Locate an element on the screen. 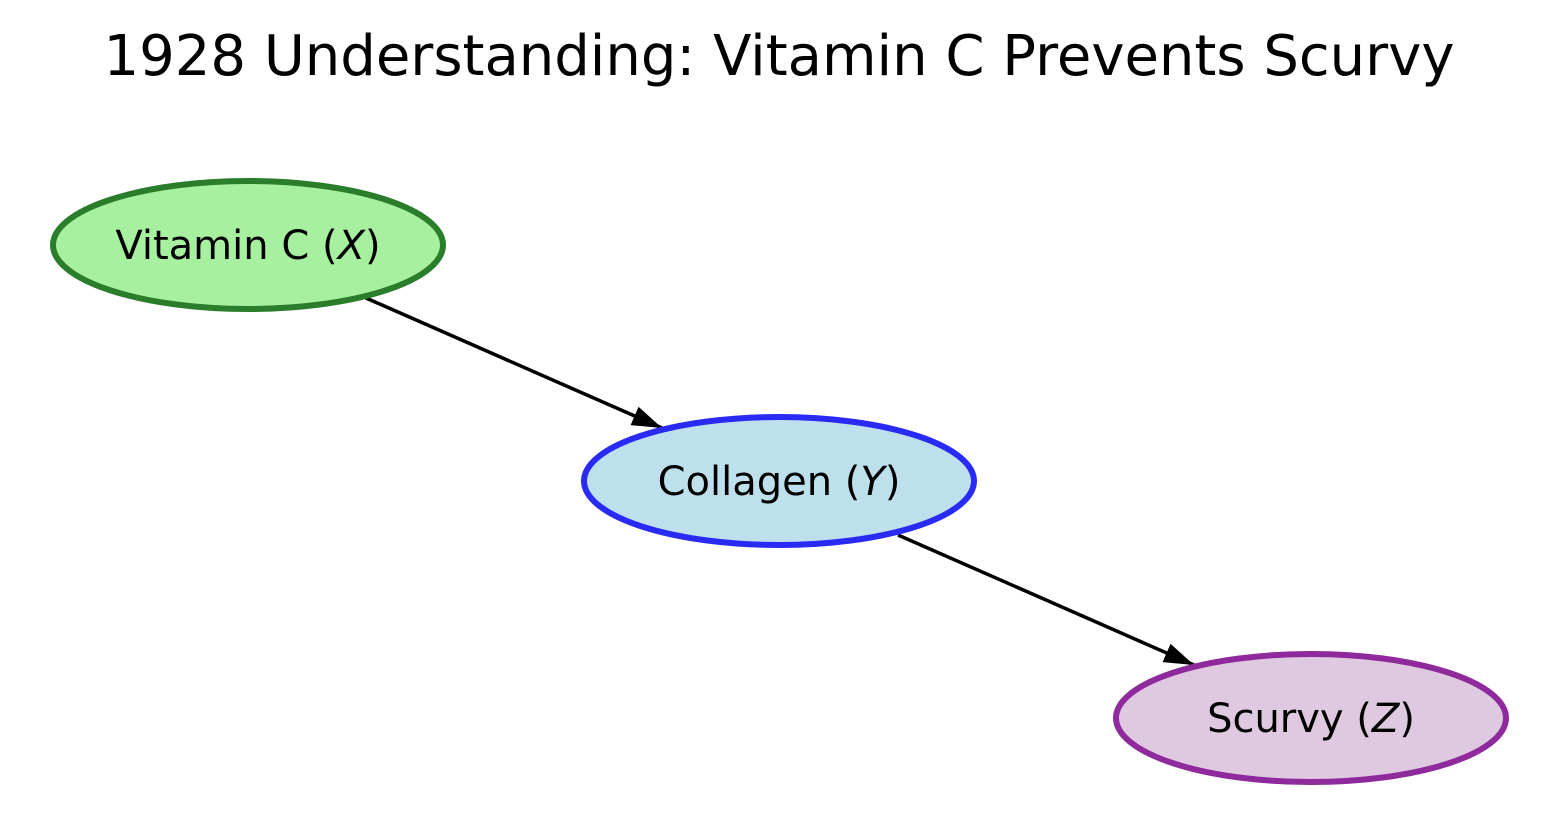 The width and height of the screenshot is (1559, 837). node-collagen: Collagen (Y) is located at coordinates (779, 481).